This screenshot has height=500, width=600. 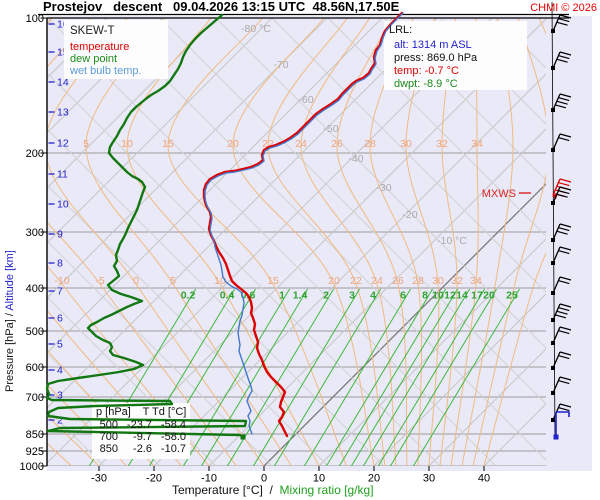 What do you see at coordinates (256, 29) in the screenshot?
I see `isotherm-label: -80 °C` at bounding box center [256, 29].